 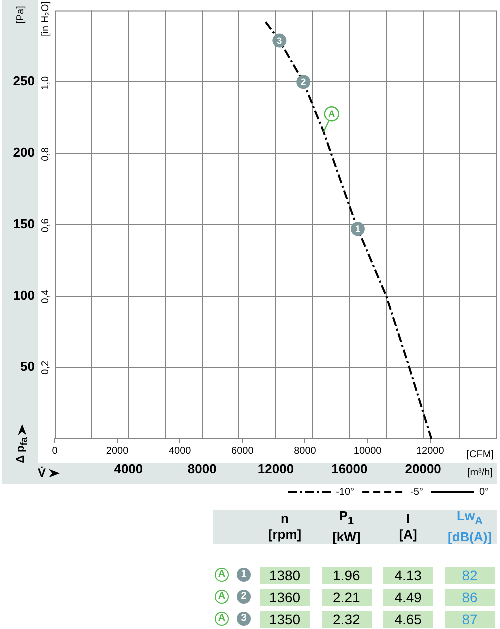 What do you see at coordinates (480, 455) in the screenshot?
I see `x2-axis-title: [CFM]` at bounding box center [480, 455].